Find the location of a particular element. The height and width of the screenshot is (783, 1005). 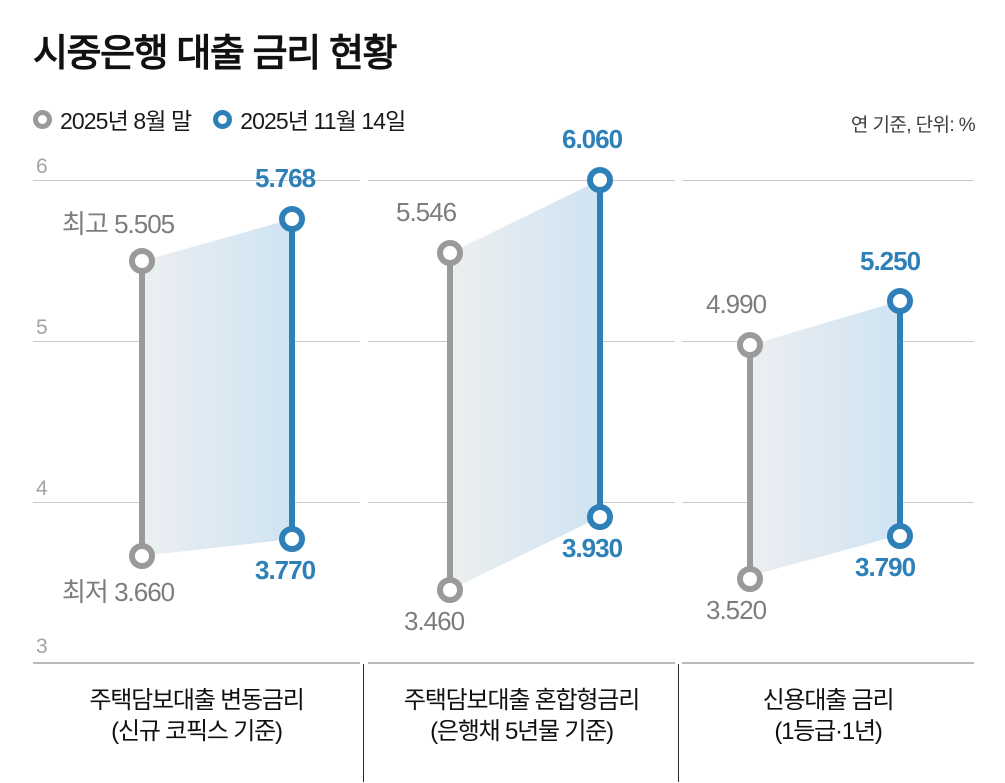

value-label-blue-low-panel-2: 3.930 is located at coordinates (592, 548).